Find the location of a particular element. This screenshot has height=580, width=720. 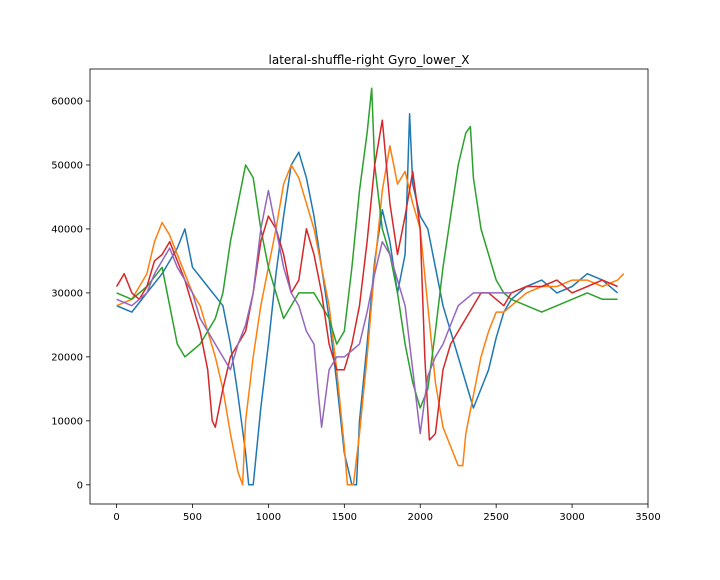

y-tick-label: 10000 is located at coordinates (67, 421).